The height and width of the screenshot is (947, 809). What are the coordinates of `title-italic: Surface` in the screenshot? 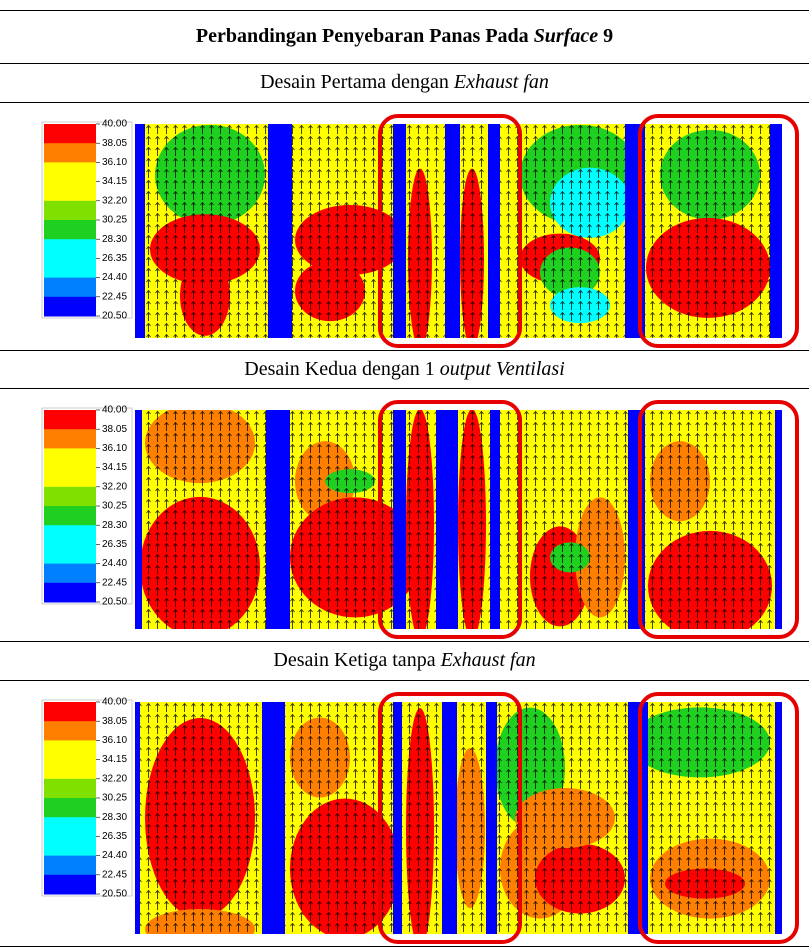 It's located at (566, 36).